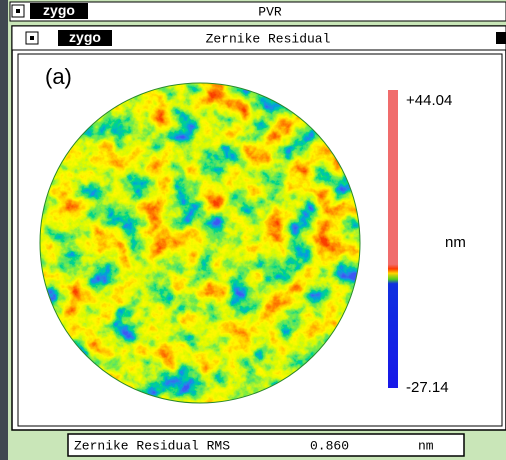 This screenshot has height=460, width=506. I want to click on panel-label: (a), so click(58, 76).